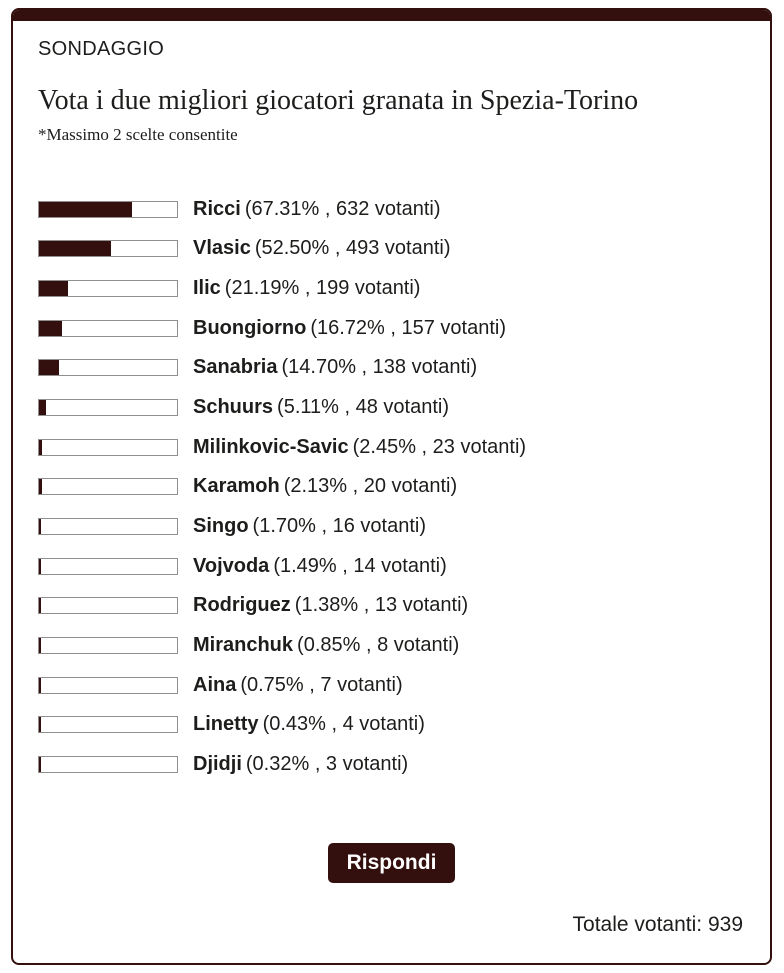 This screenshot has width=784, height=973. Describe the element at coordinates (339, 526) in the screenshot. I see `option-vote-detail: (1.70% , 16 votanti)` at that location.